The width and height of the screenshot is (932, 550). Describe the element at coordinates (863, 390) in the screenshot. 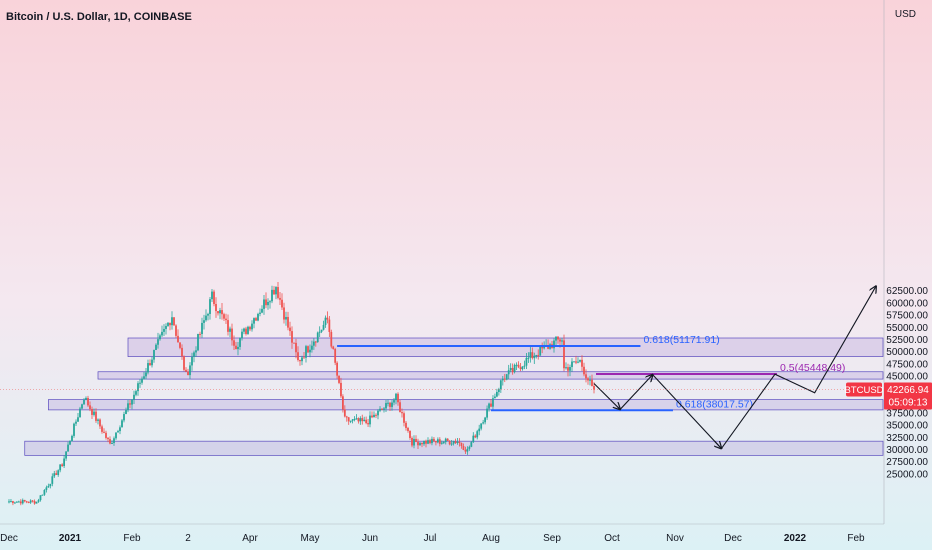

I see `symbol-label: BTCUSD` at that location.